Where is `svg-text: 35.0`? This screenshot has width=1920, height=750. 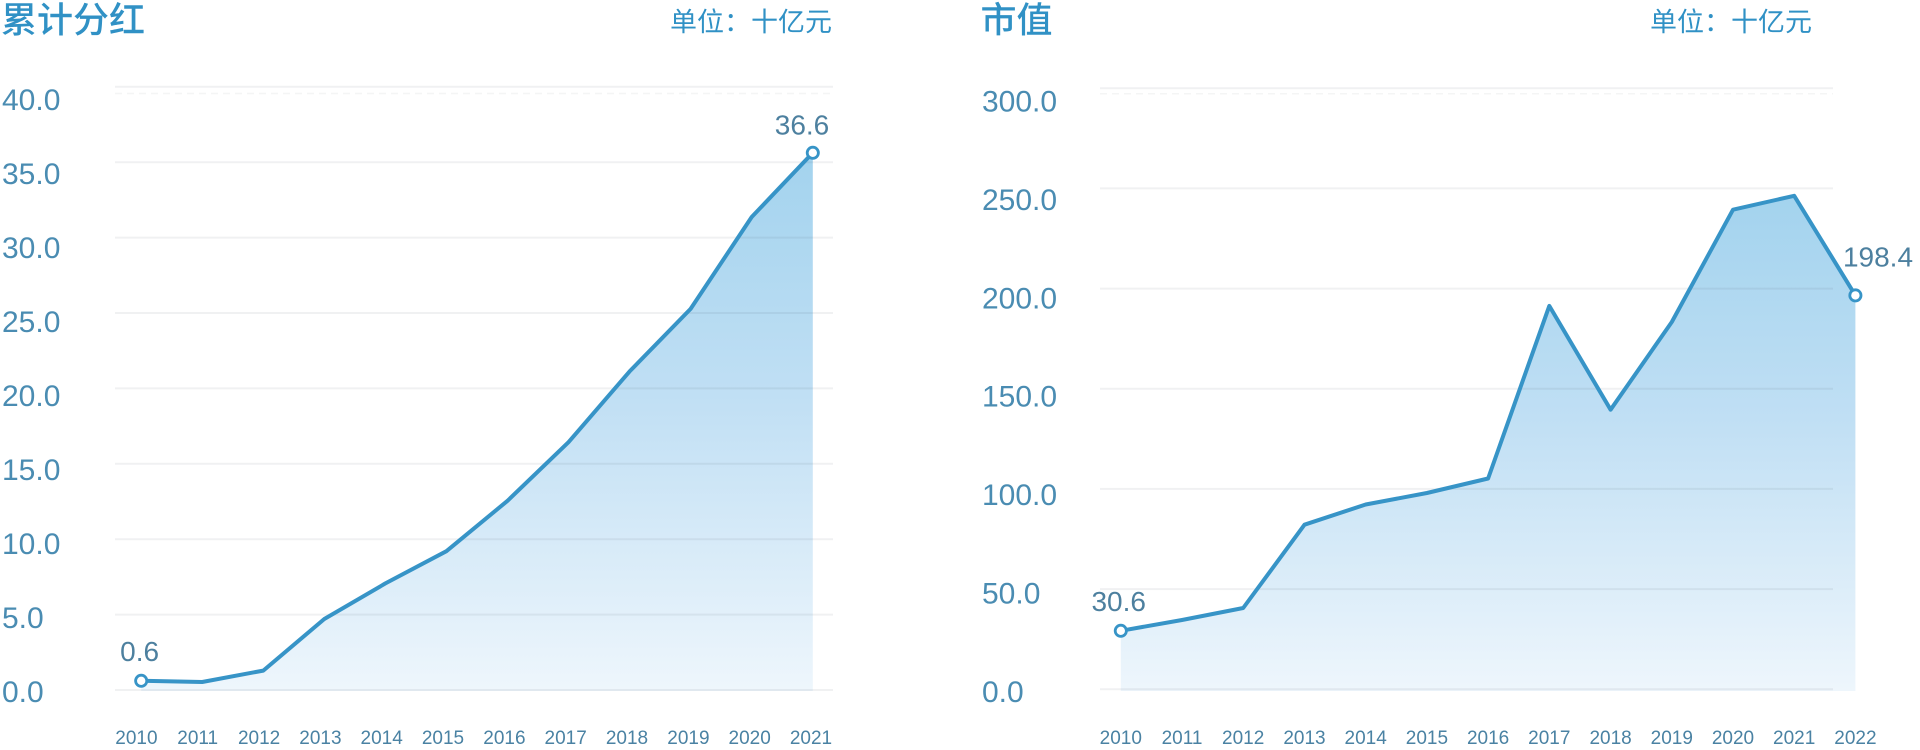 svg-text: 35.0 is located at coordinates (31, 174).